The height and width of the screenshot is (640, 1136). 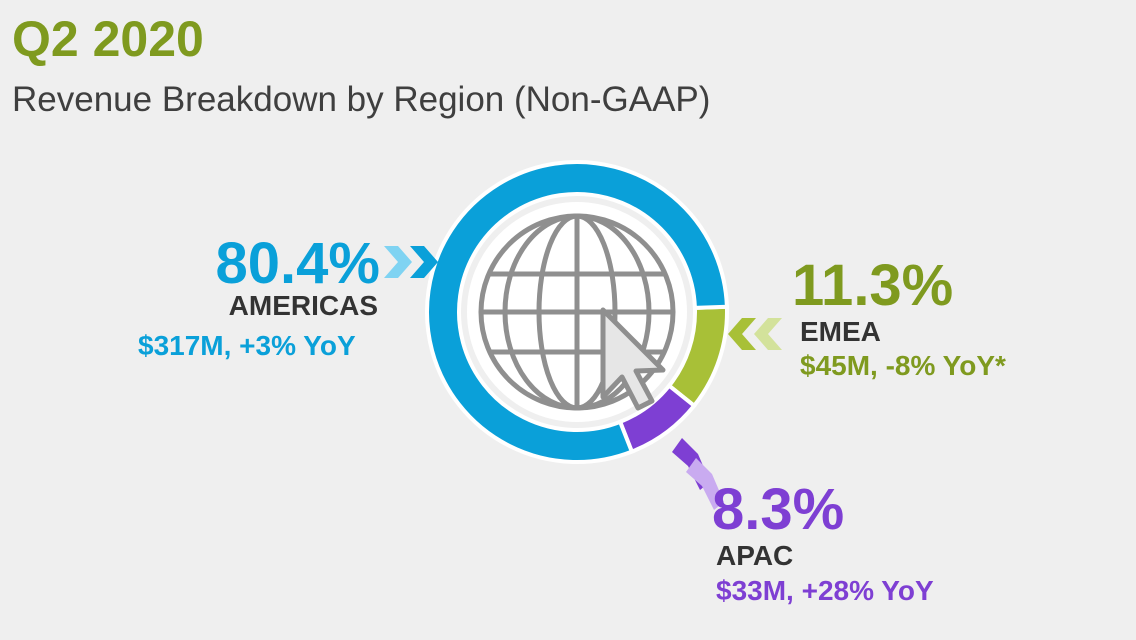 I want to click on americas-percent: 80.4%, so click(x=297, y=263).